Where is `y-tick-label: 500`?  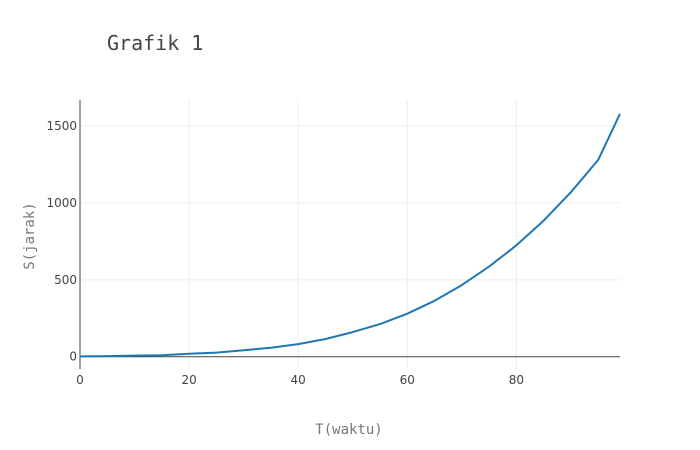 y-tick-label: 500 is located at coordinates (65, 280).